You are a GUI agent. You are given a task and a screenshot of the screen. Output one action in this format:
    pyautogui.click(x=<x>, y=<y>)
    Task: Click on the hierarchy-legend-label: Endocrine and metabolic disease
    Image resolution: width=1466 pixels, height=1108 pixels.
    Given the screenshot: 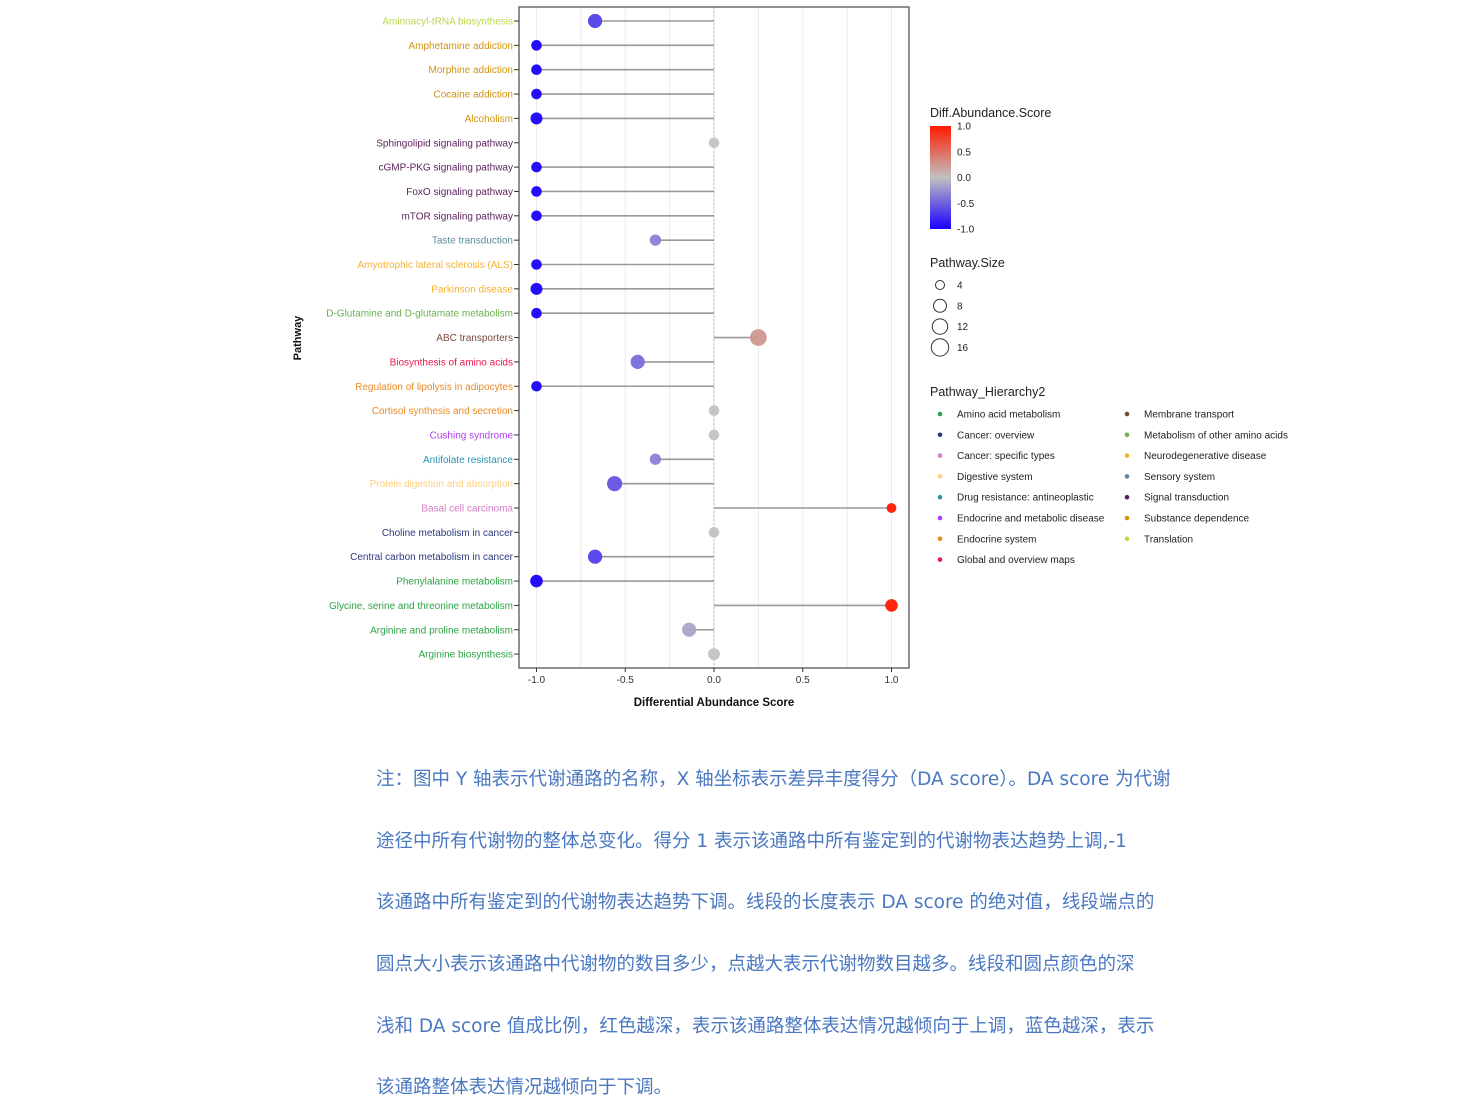 What is the action you would take?
    pyautogui.click(x=1031, y=519)
    